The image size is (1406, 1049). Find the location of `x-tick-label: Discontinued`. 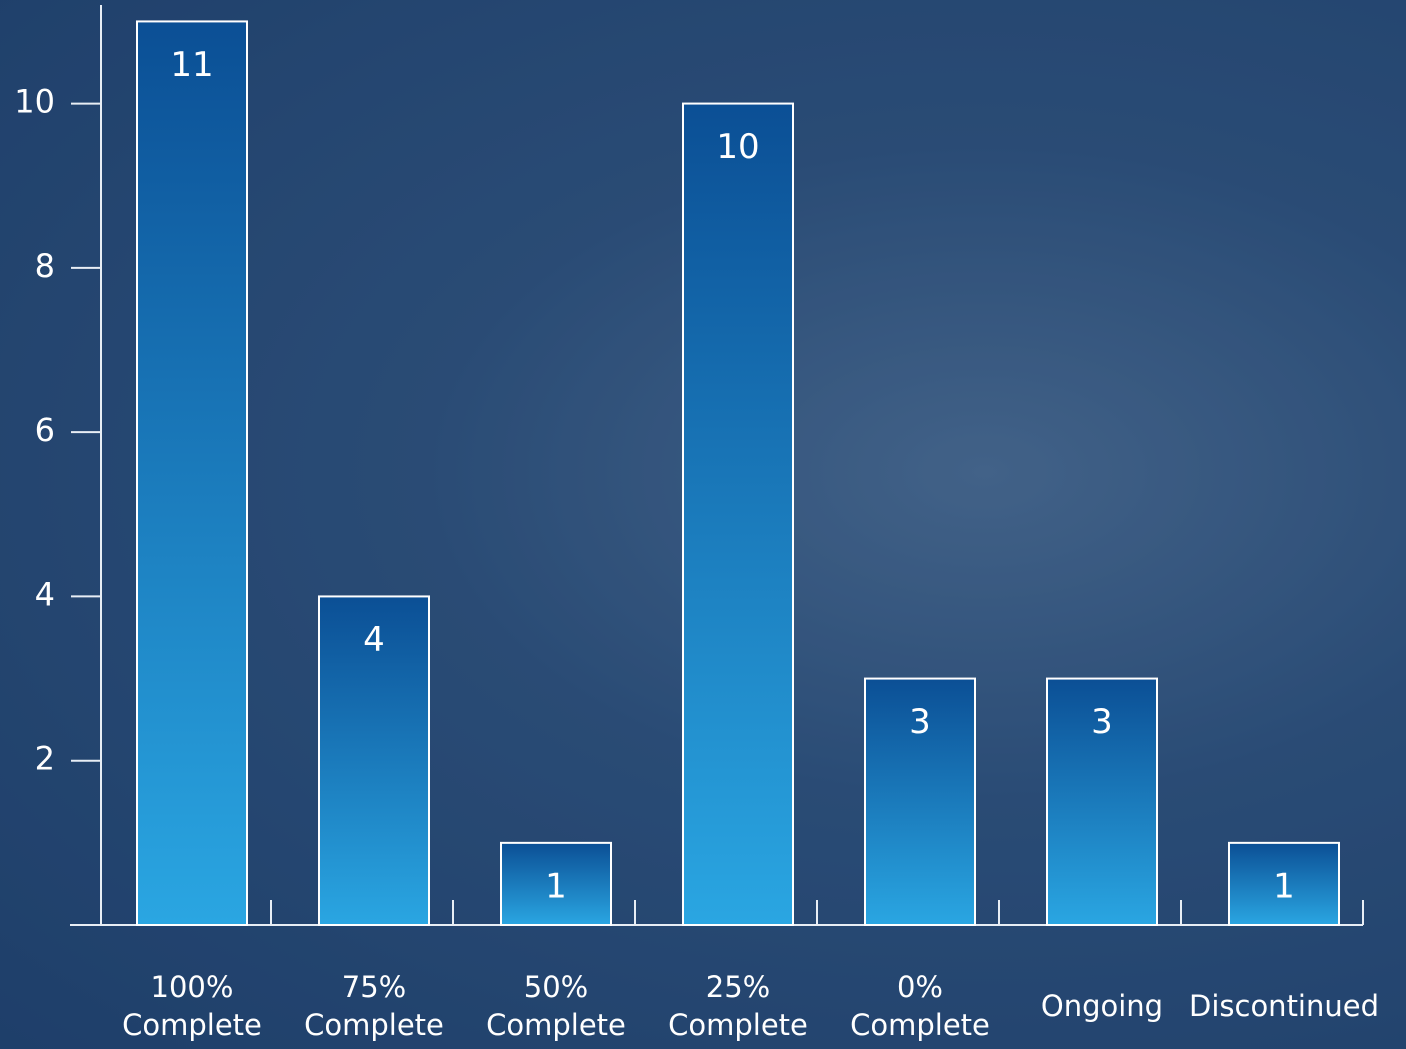

x-tick-label: Discontinued is located at coordinates (1284, 1007).